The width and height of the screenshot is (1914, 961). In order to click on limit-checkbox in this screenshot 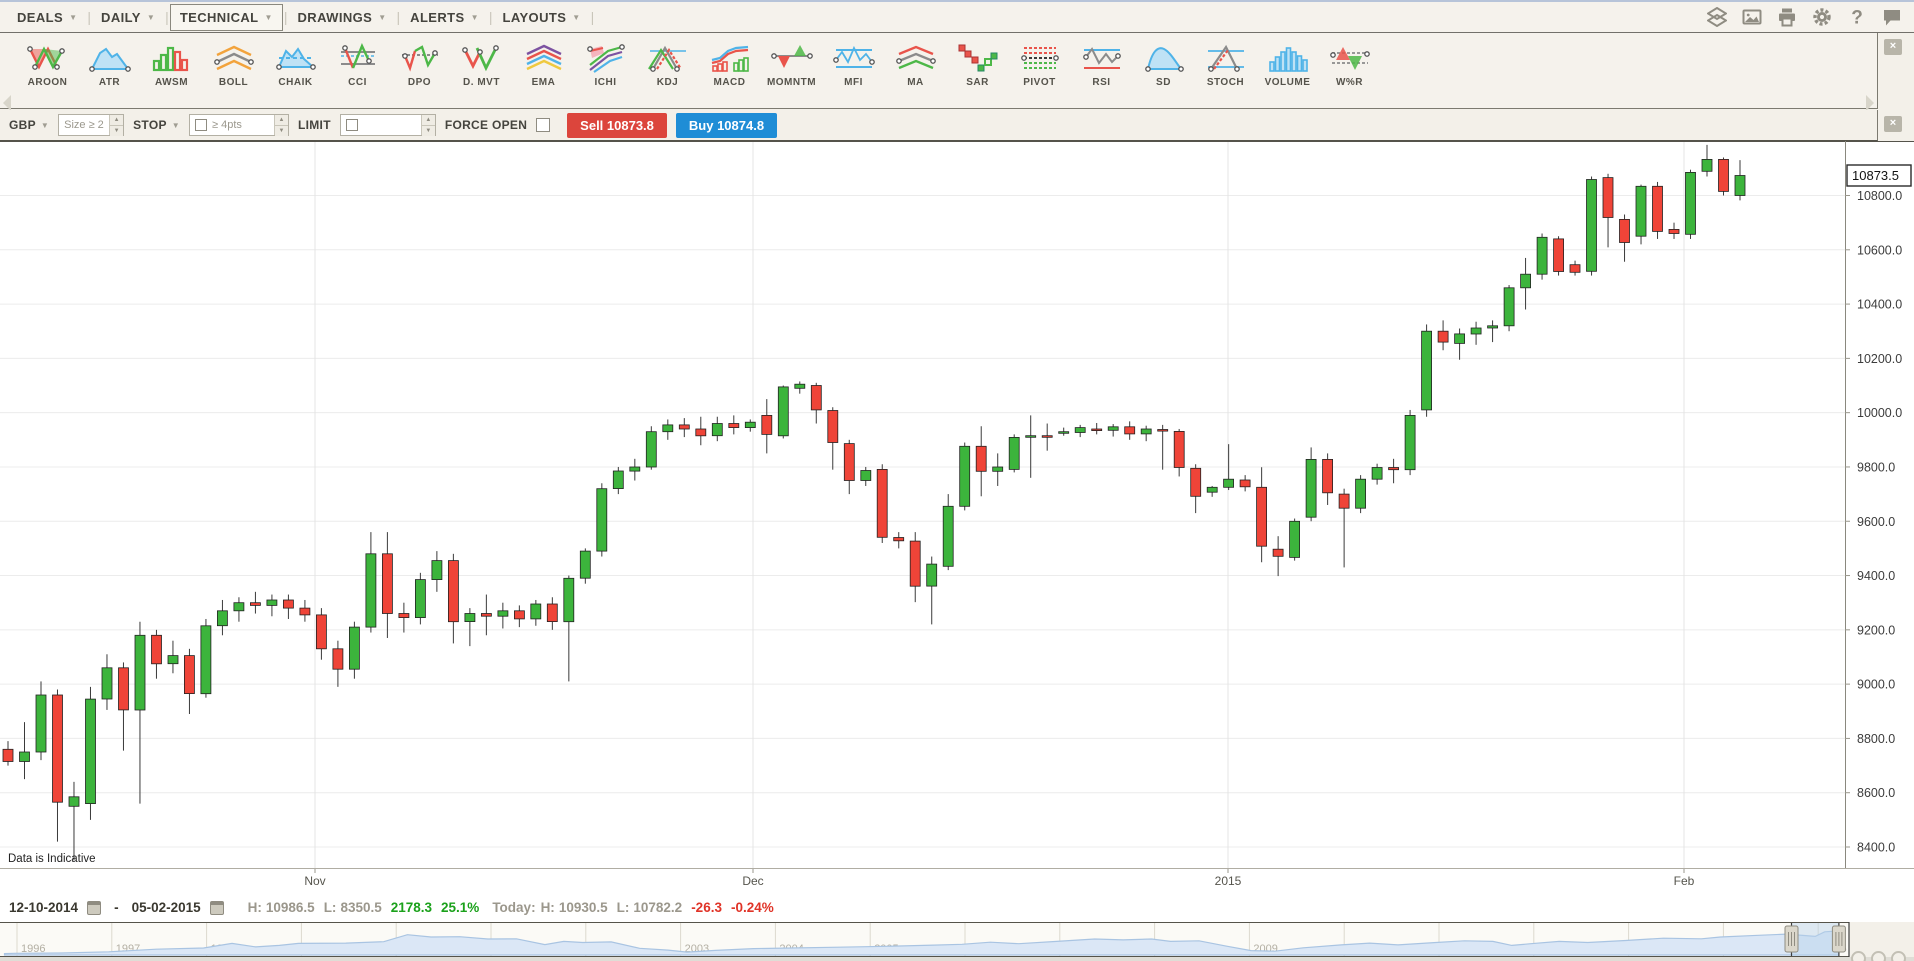, I will do `click(351, 125)`.